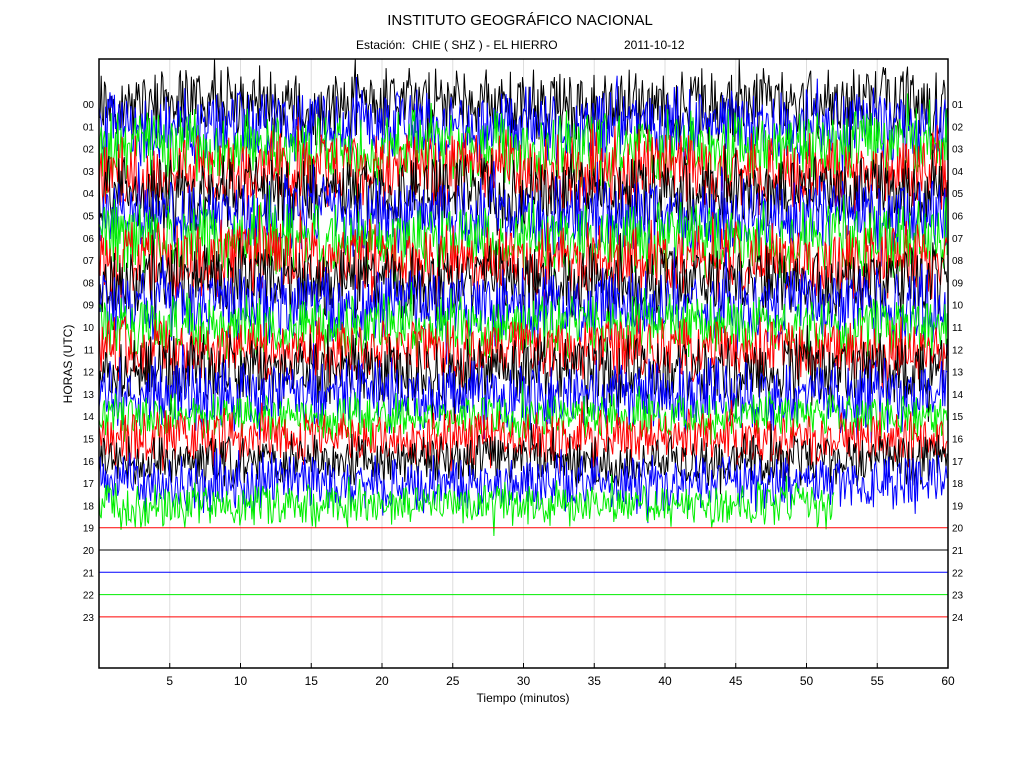 This screenshot has width=1025, height=768. What do you see at coordinates (89, 618) in the screenshot?
I see `hour-label-left: 23` at bounding box center [89, 618].